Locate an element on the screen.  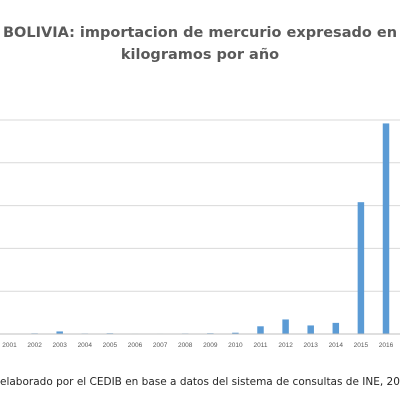
bar-2011 is located at coordinates (260, 330).